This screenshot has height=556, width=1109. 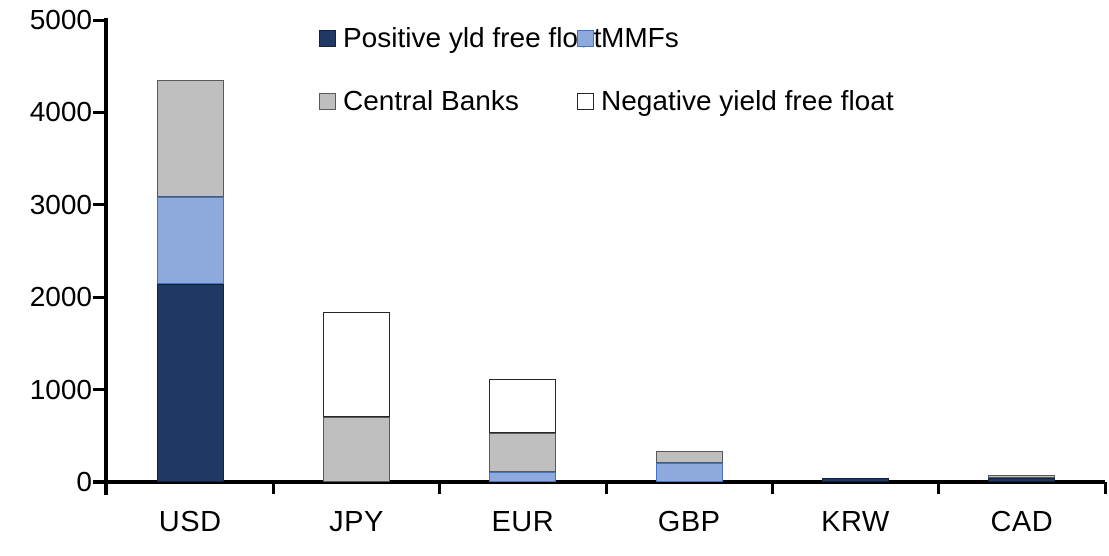 What do you see at coordinates (472, 37) in the screenshot?
I see `legend-label-positive-yld-free-float: Positive yld free float` at bounding box center [472, 37].